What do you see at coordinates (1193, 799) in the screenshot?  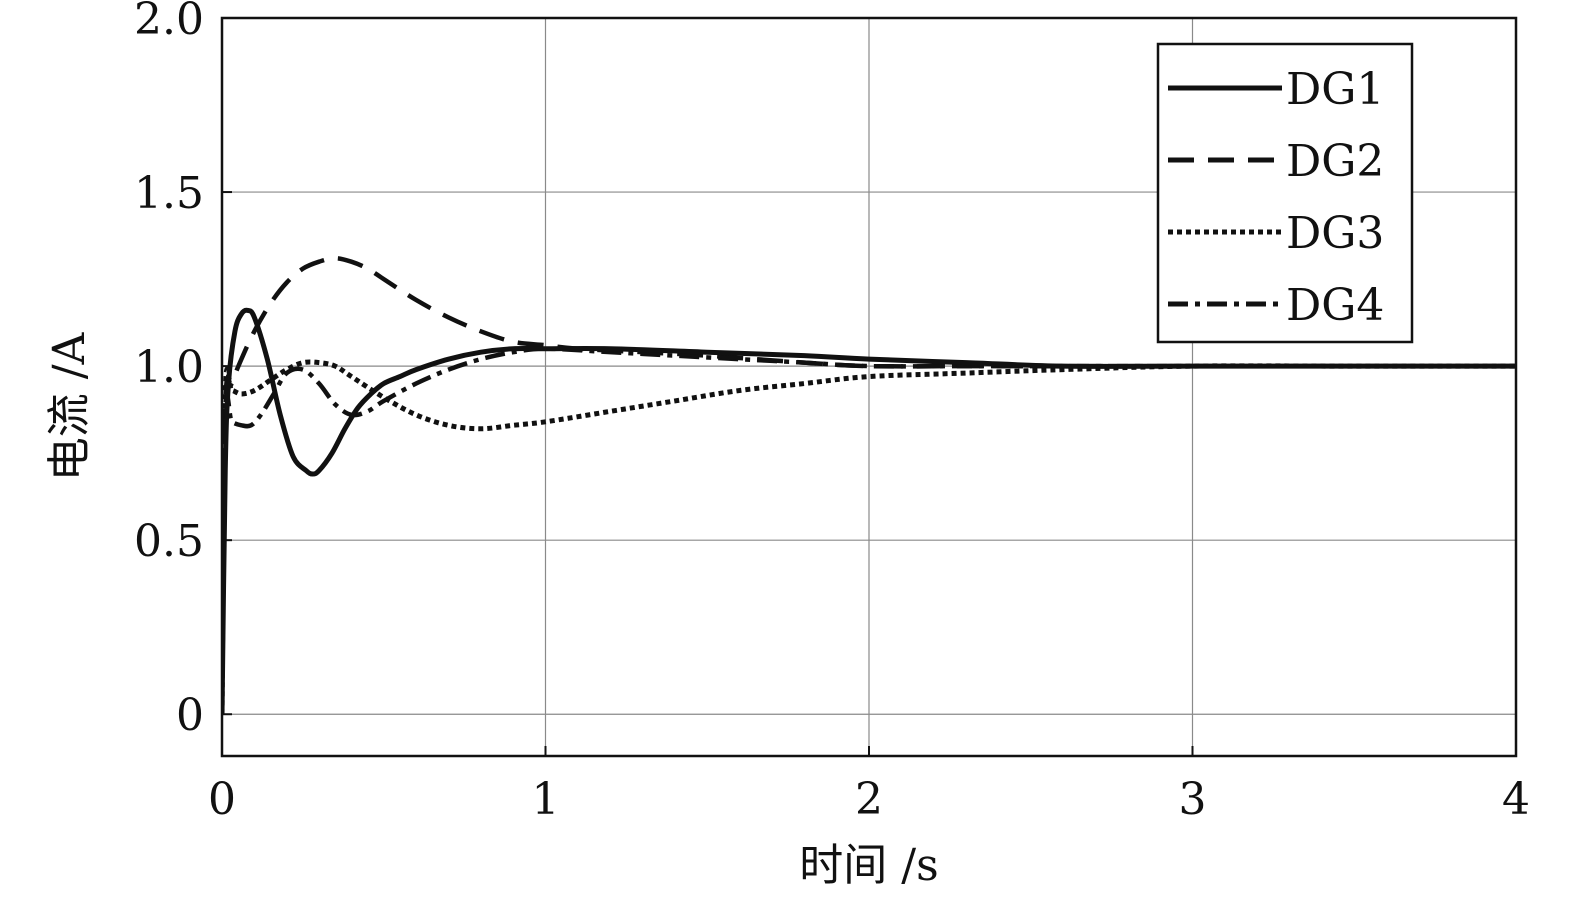 I see `x-tick-label: 3` at bounding box center [1193, 799].